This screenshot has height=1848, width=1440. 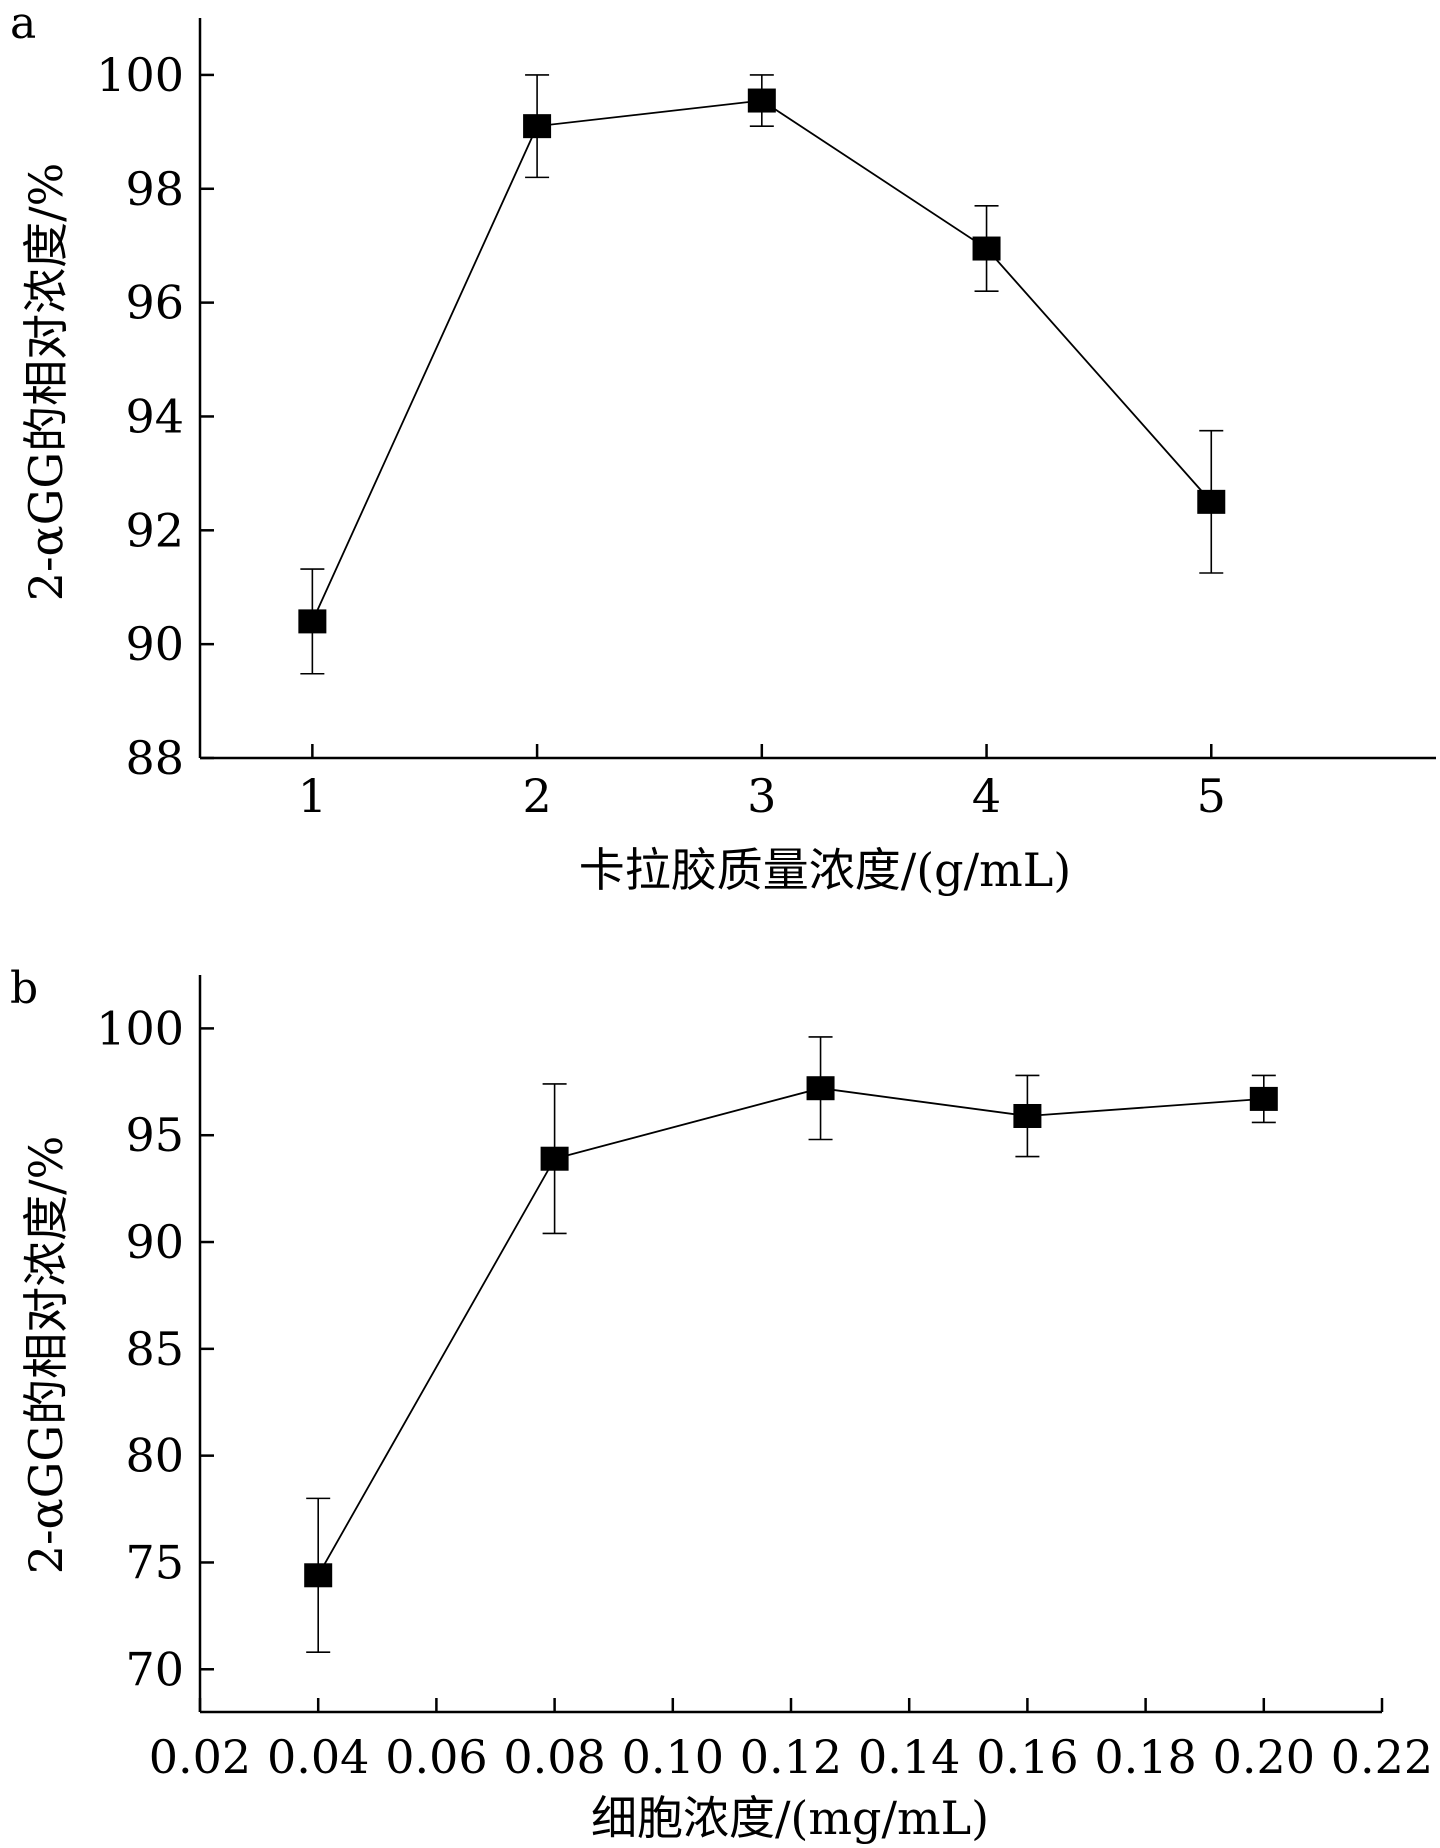 What do you see at coordinates (154, 1456) in the screenshot?
I see `y-tick-label: 80` at bounding box center [154, 1456].